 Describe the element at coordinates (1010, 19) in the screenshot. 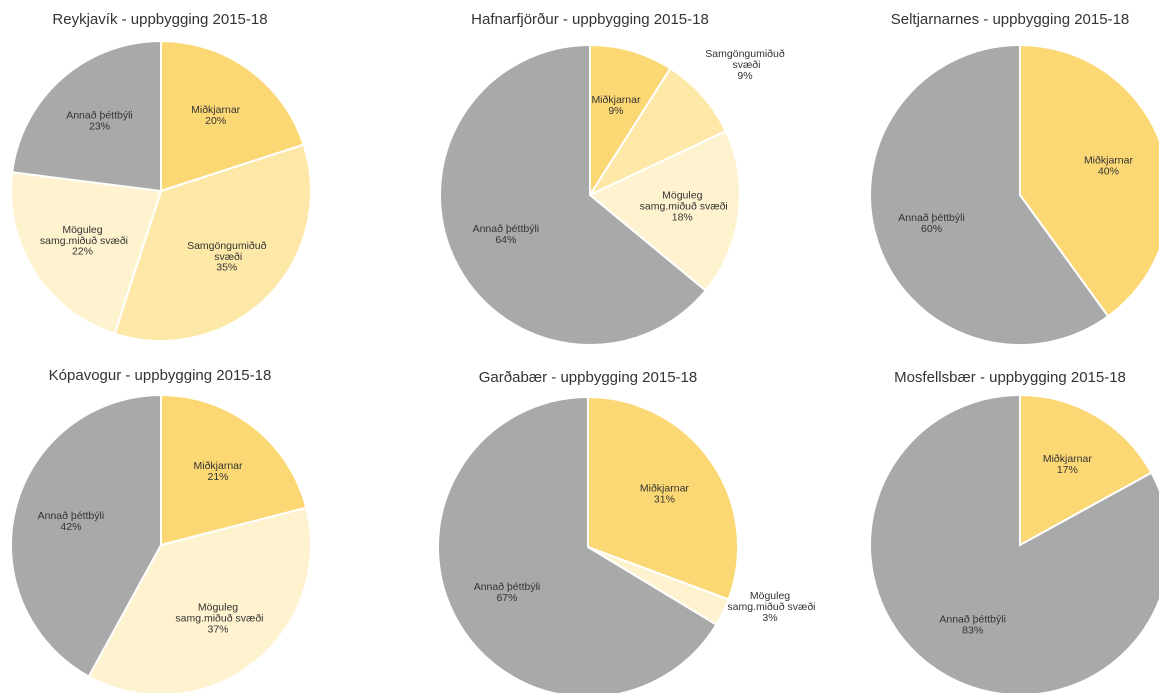

I see `chart-title: Seltjarnarnes - uppbygging 2015-18` at that location.